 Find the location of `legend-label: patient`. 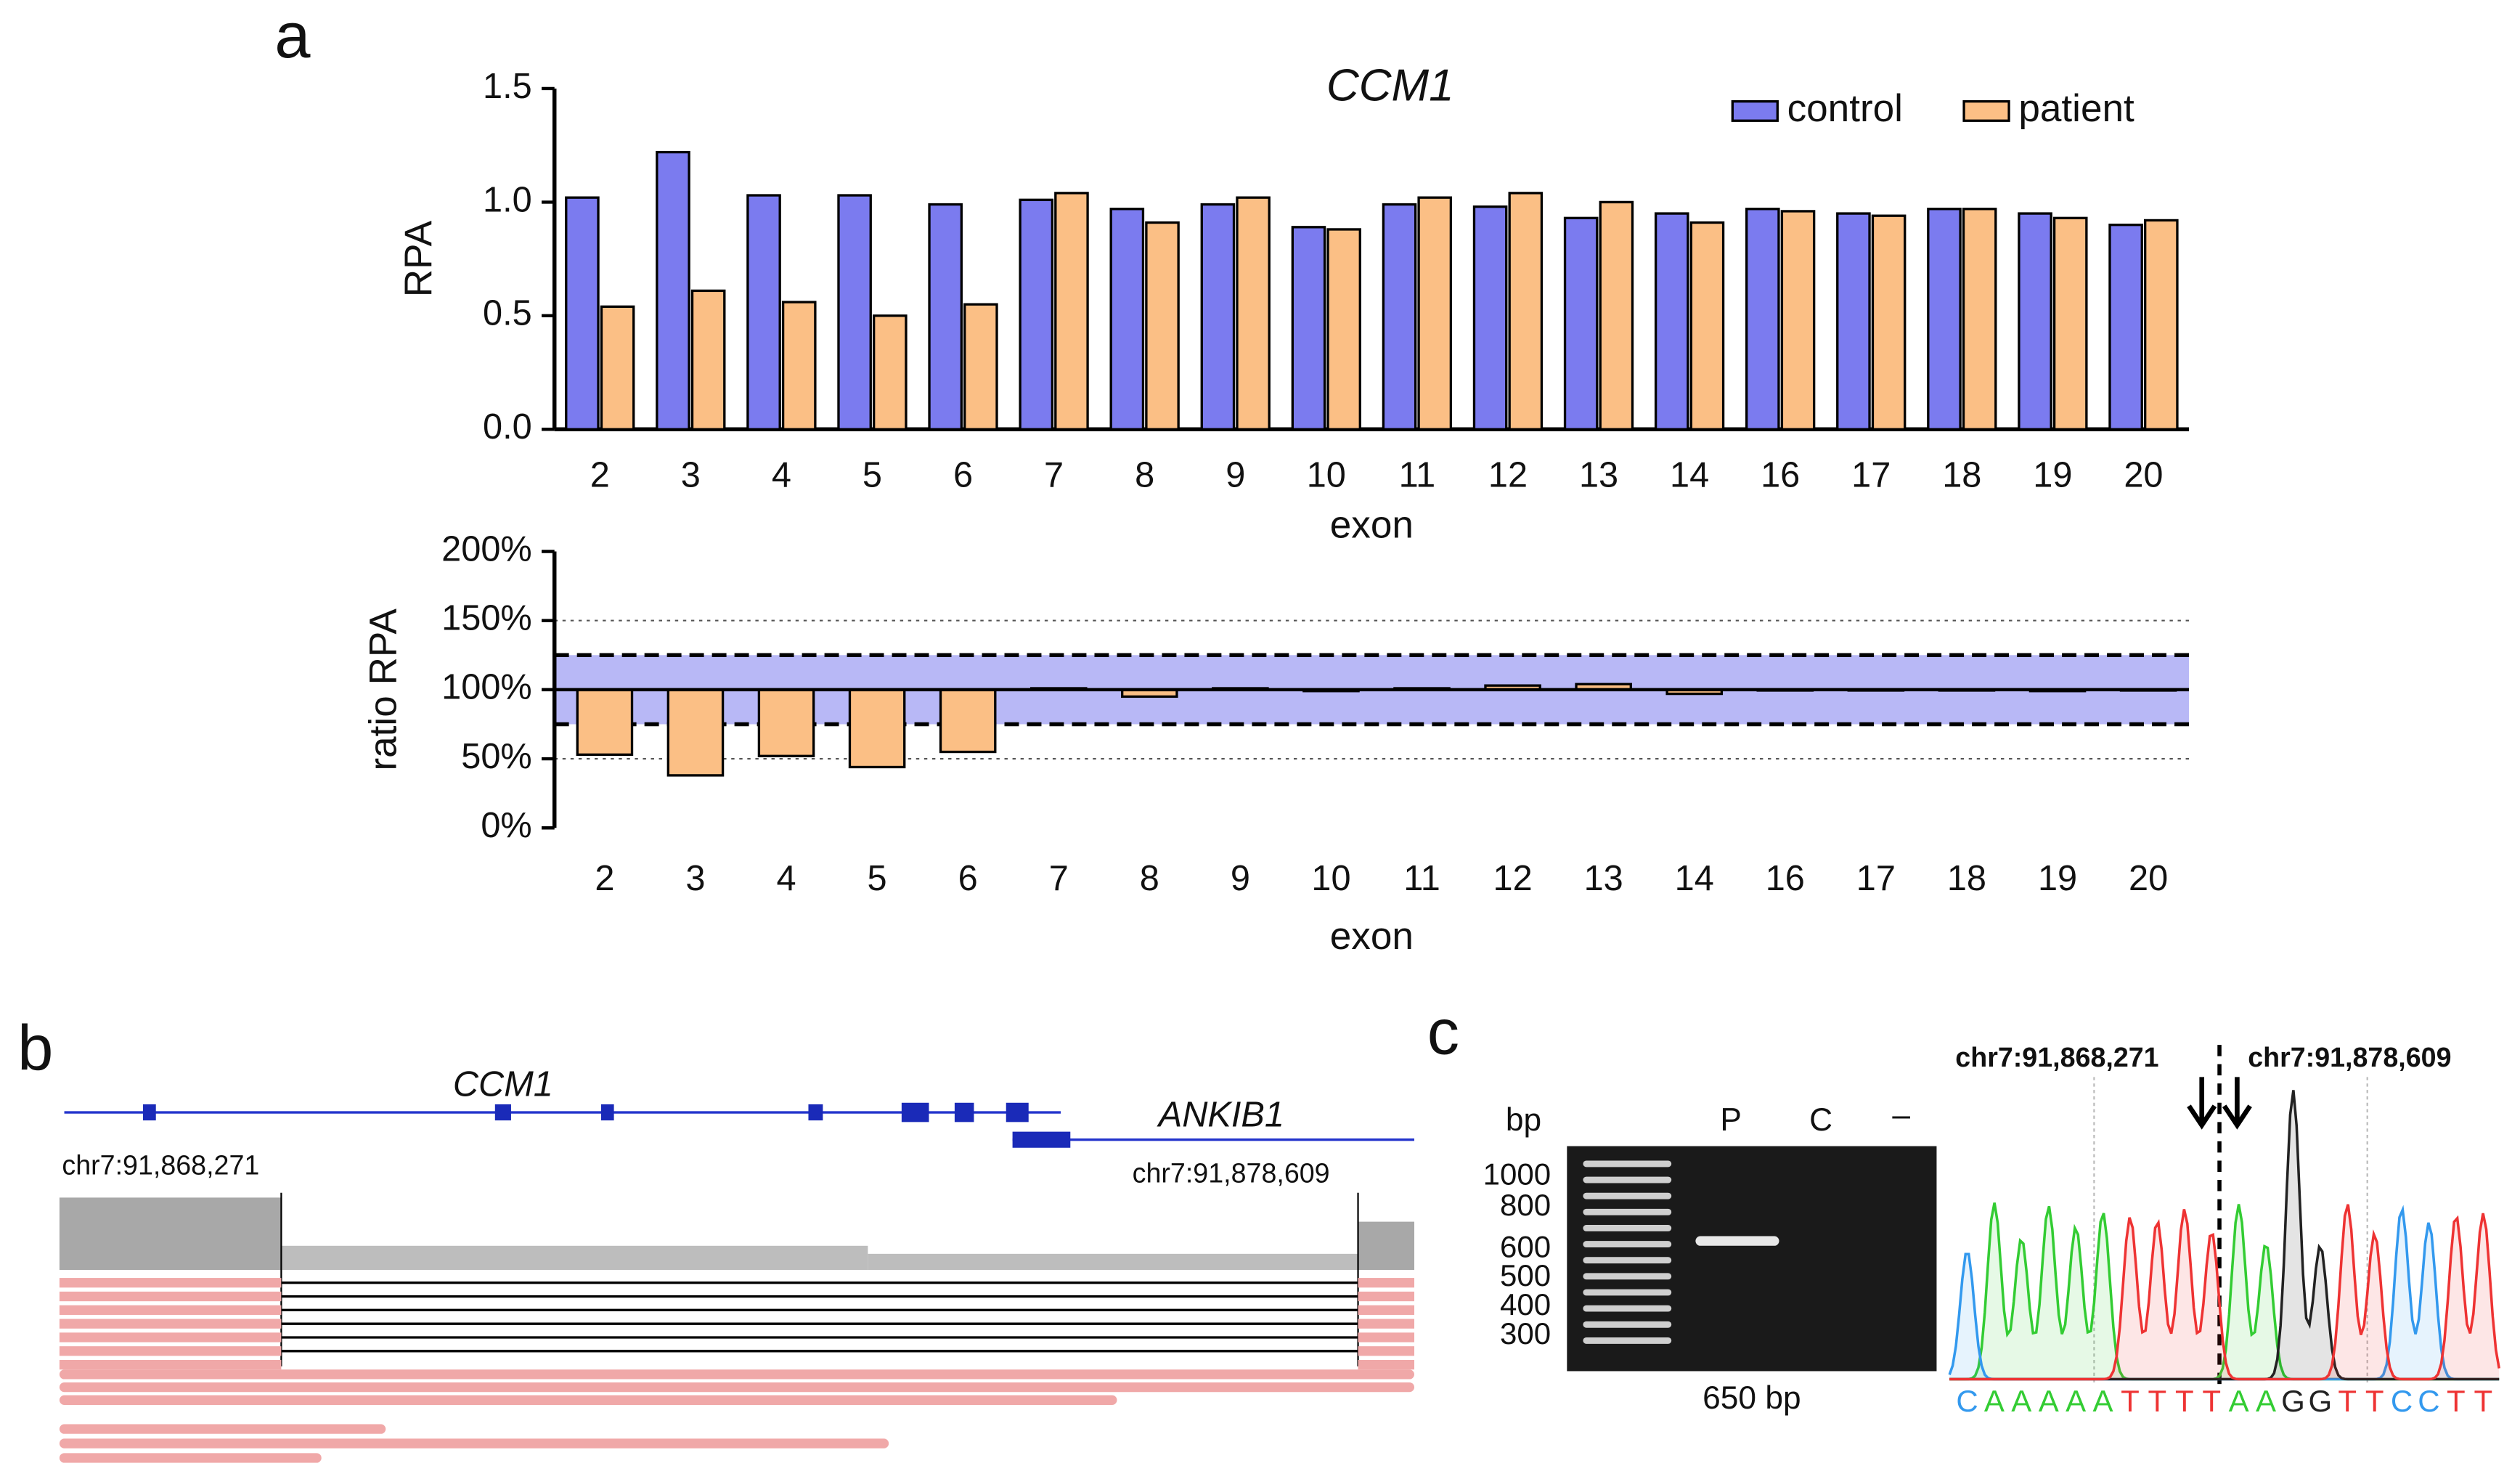

legend-label: patient is located at coordinates (2076, 108).